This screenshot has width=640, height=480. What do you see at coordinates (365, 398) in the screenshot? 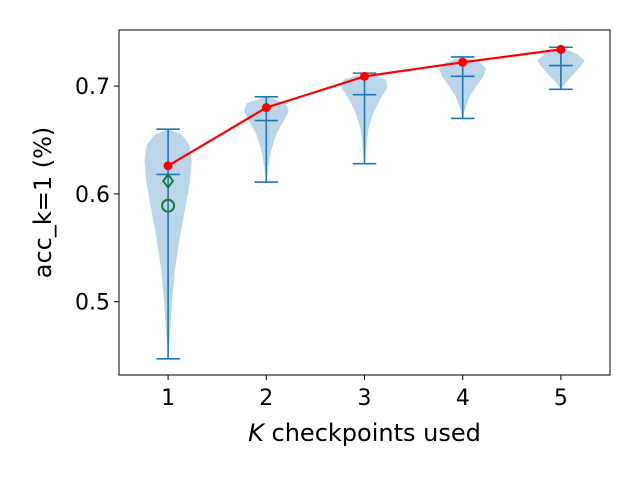
I see `x-tick-label: 3` at bounding box center [365, 398].